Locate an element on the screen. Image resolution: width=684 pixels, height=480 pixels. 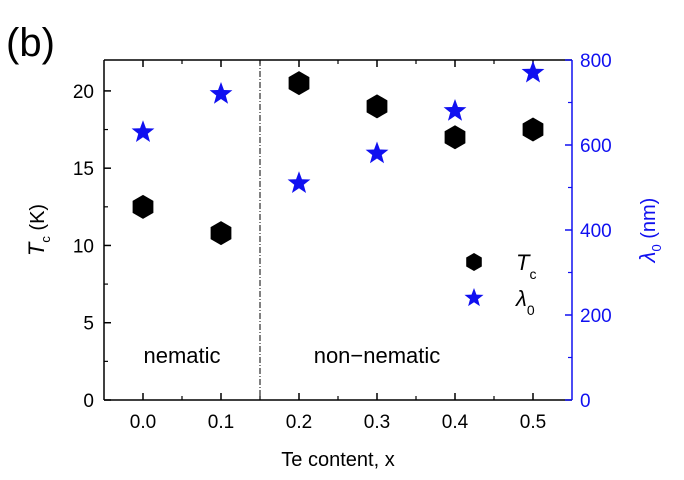
y-left-axis-title: Tc (K) is located at coordinates (38, 230).